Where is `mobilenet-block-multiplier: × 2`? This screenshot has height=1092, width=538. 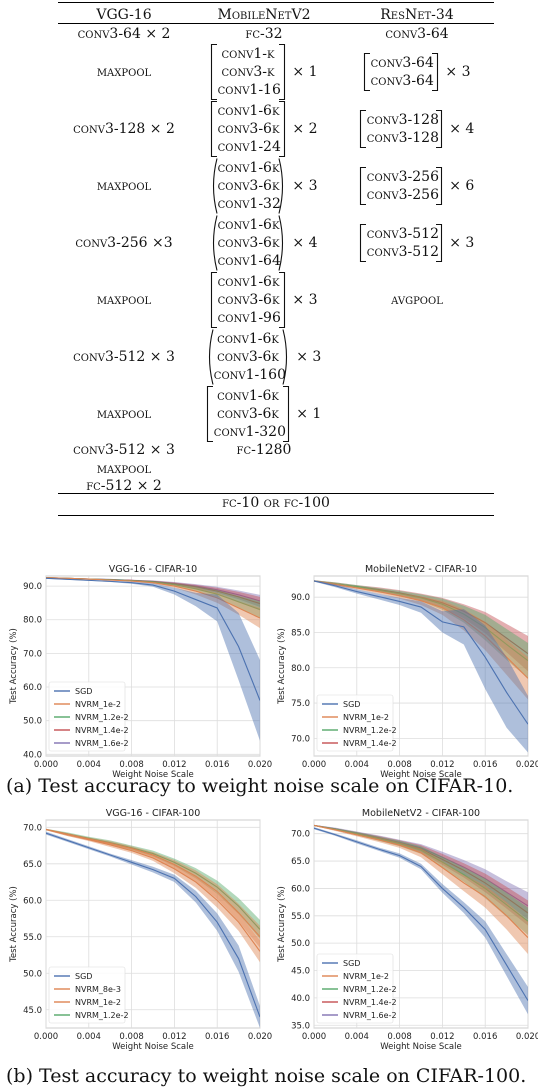
mobilenet-block-multiplier: × 2 is located at coordinates (305, 129).